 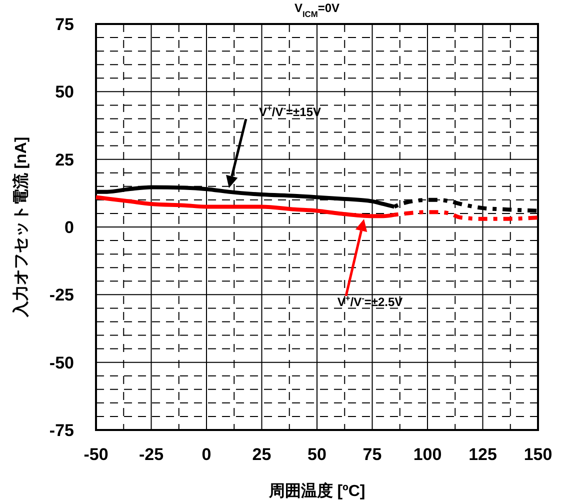 I want to click on y-tick-label: -75, so click(x=61, y=430).